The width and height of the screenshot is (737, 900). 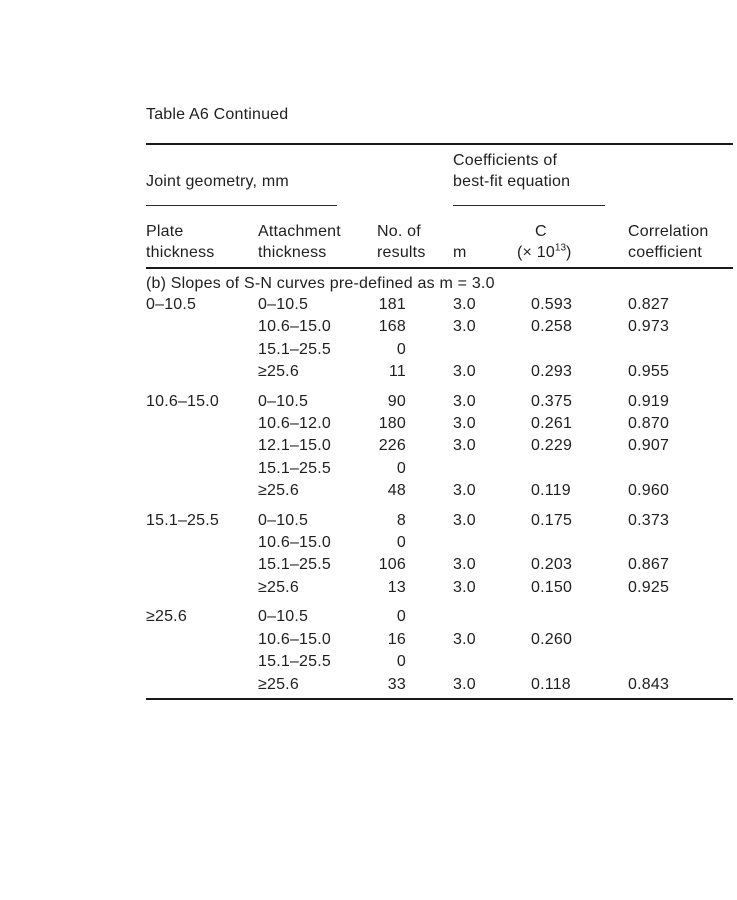 What do you see at coordinates (392, 424) in the screenshot?
I see `no-of-results-cell: 180` at bounding box center [392, 424].